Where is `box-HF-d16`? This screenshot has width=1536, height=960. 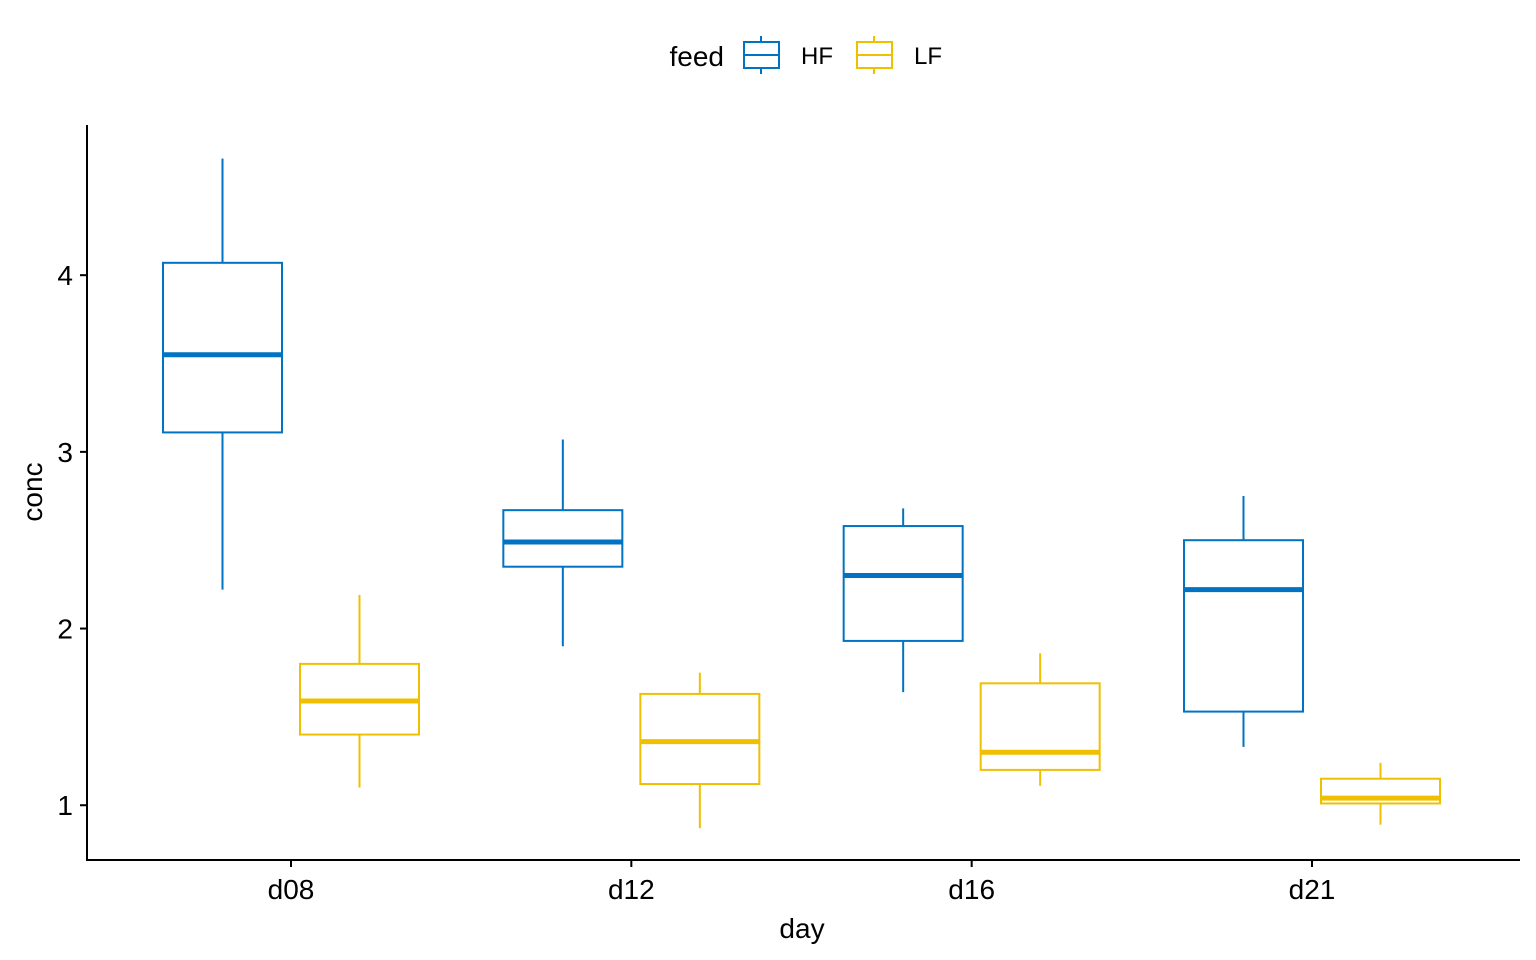 box-HF-d16 is located at coordinates (903, 600).